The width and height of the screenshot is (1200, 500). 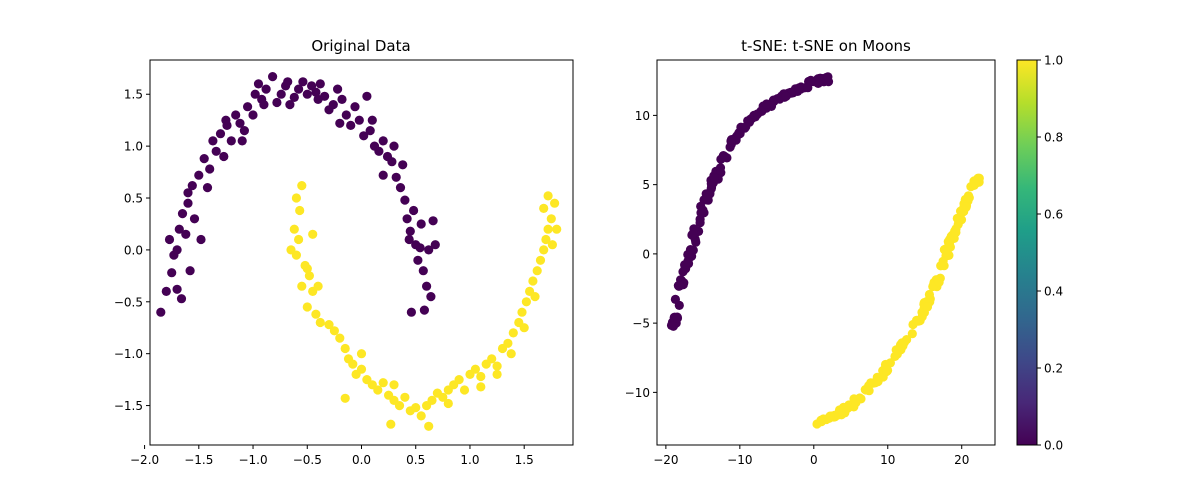 What do you see at coordinates (637, 393) in the screenshot?
I see `y-tick-label: −10` at bounding box center [637, 393].